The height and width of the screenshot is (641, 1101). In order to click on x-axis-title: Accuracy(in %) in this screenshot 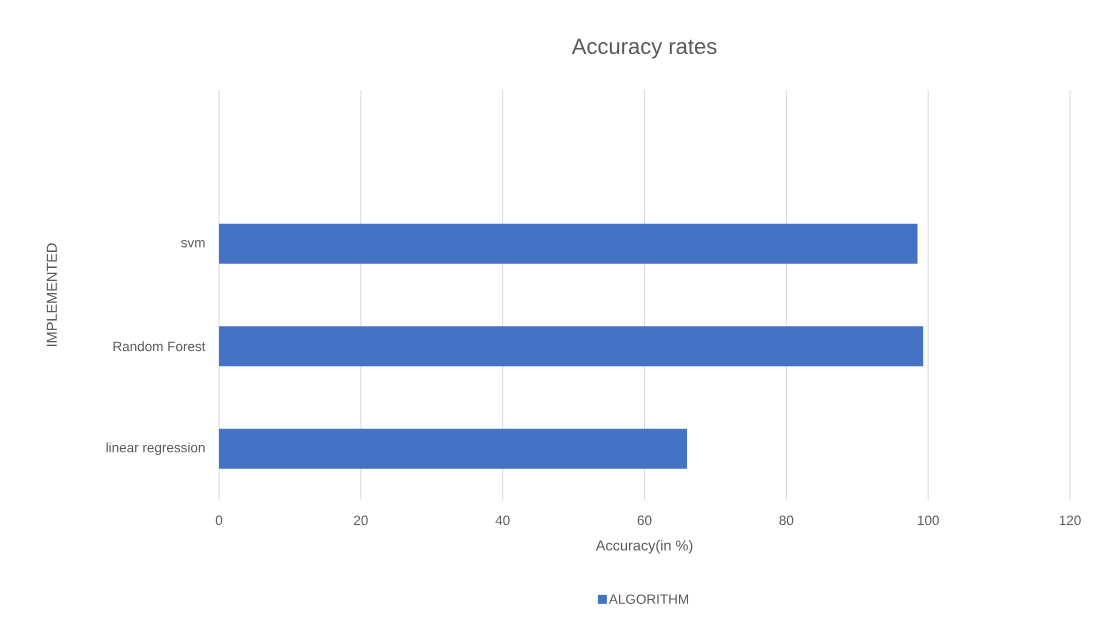, I will do `click(644, 546)`.